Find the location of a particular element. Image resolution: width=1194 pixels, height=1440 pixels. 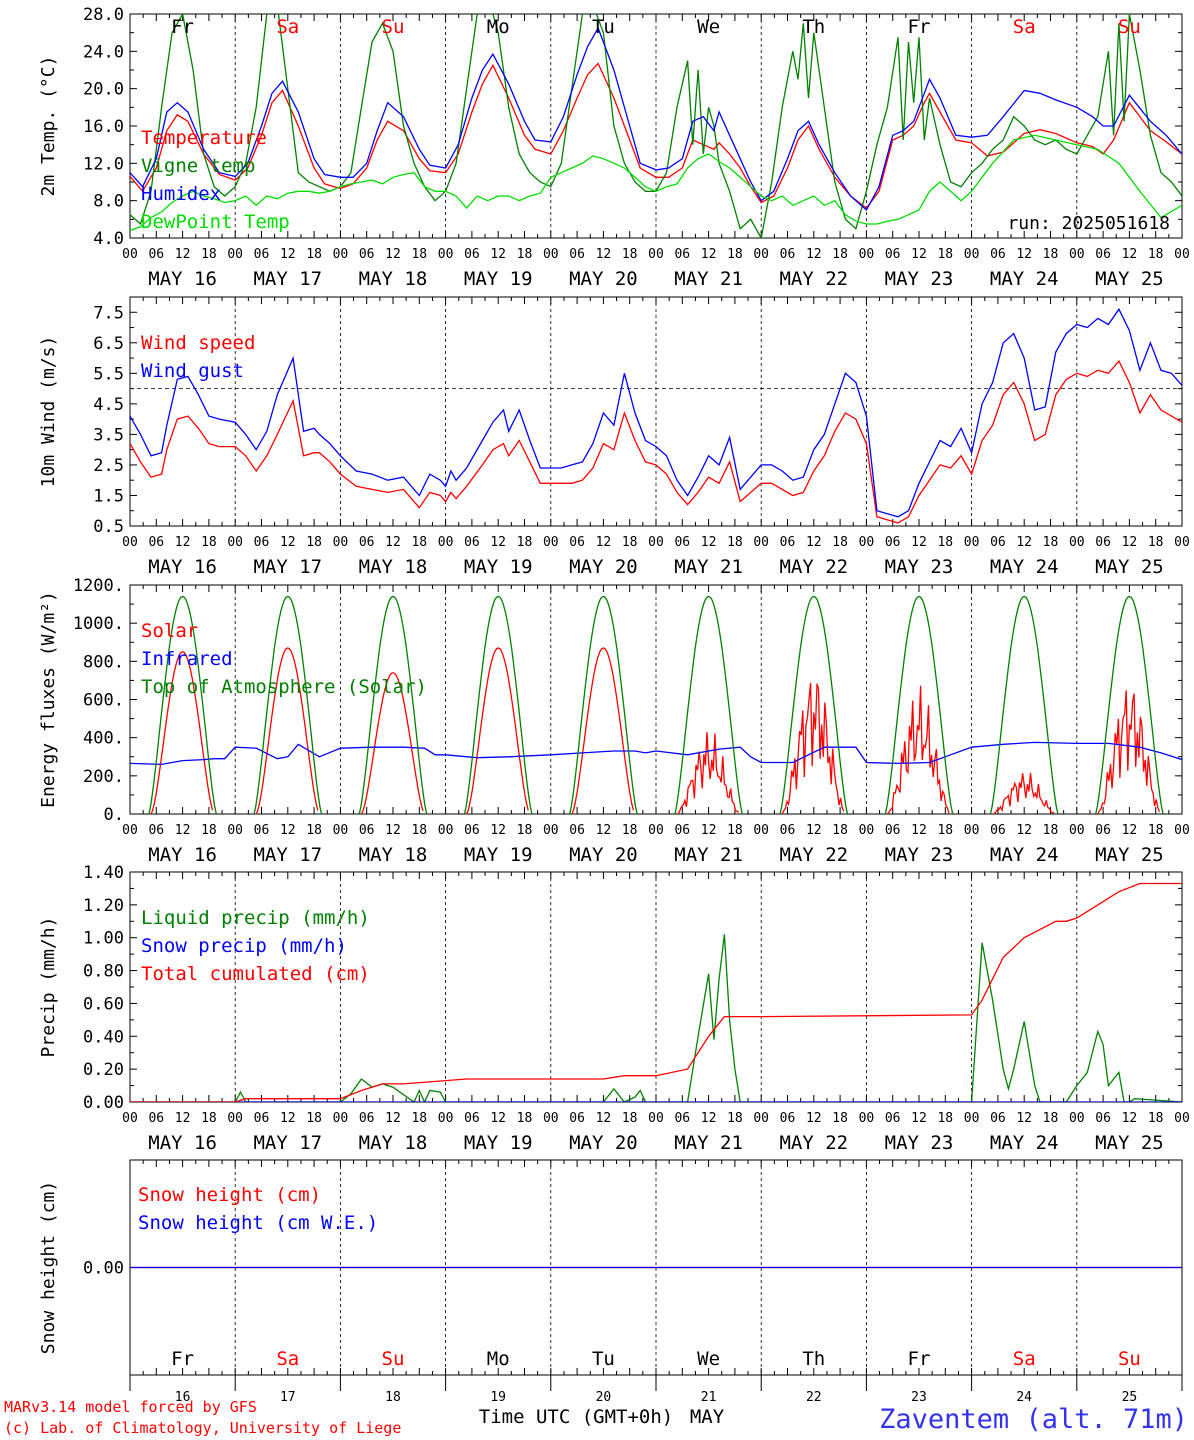

series-line-wind-speed is located at coordinates (656, 441).